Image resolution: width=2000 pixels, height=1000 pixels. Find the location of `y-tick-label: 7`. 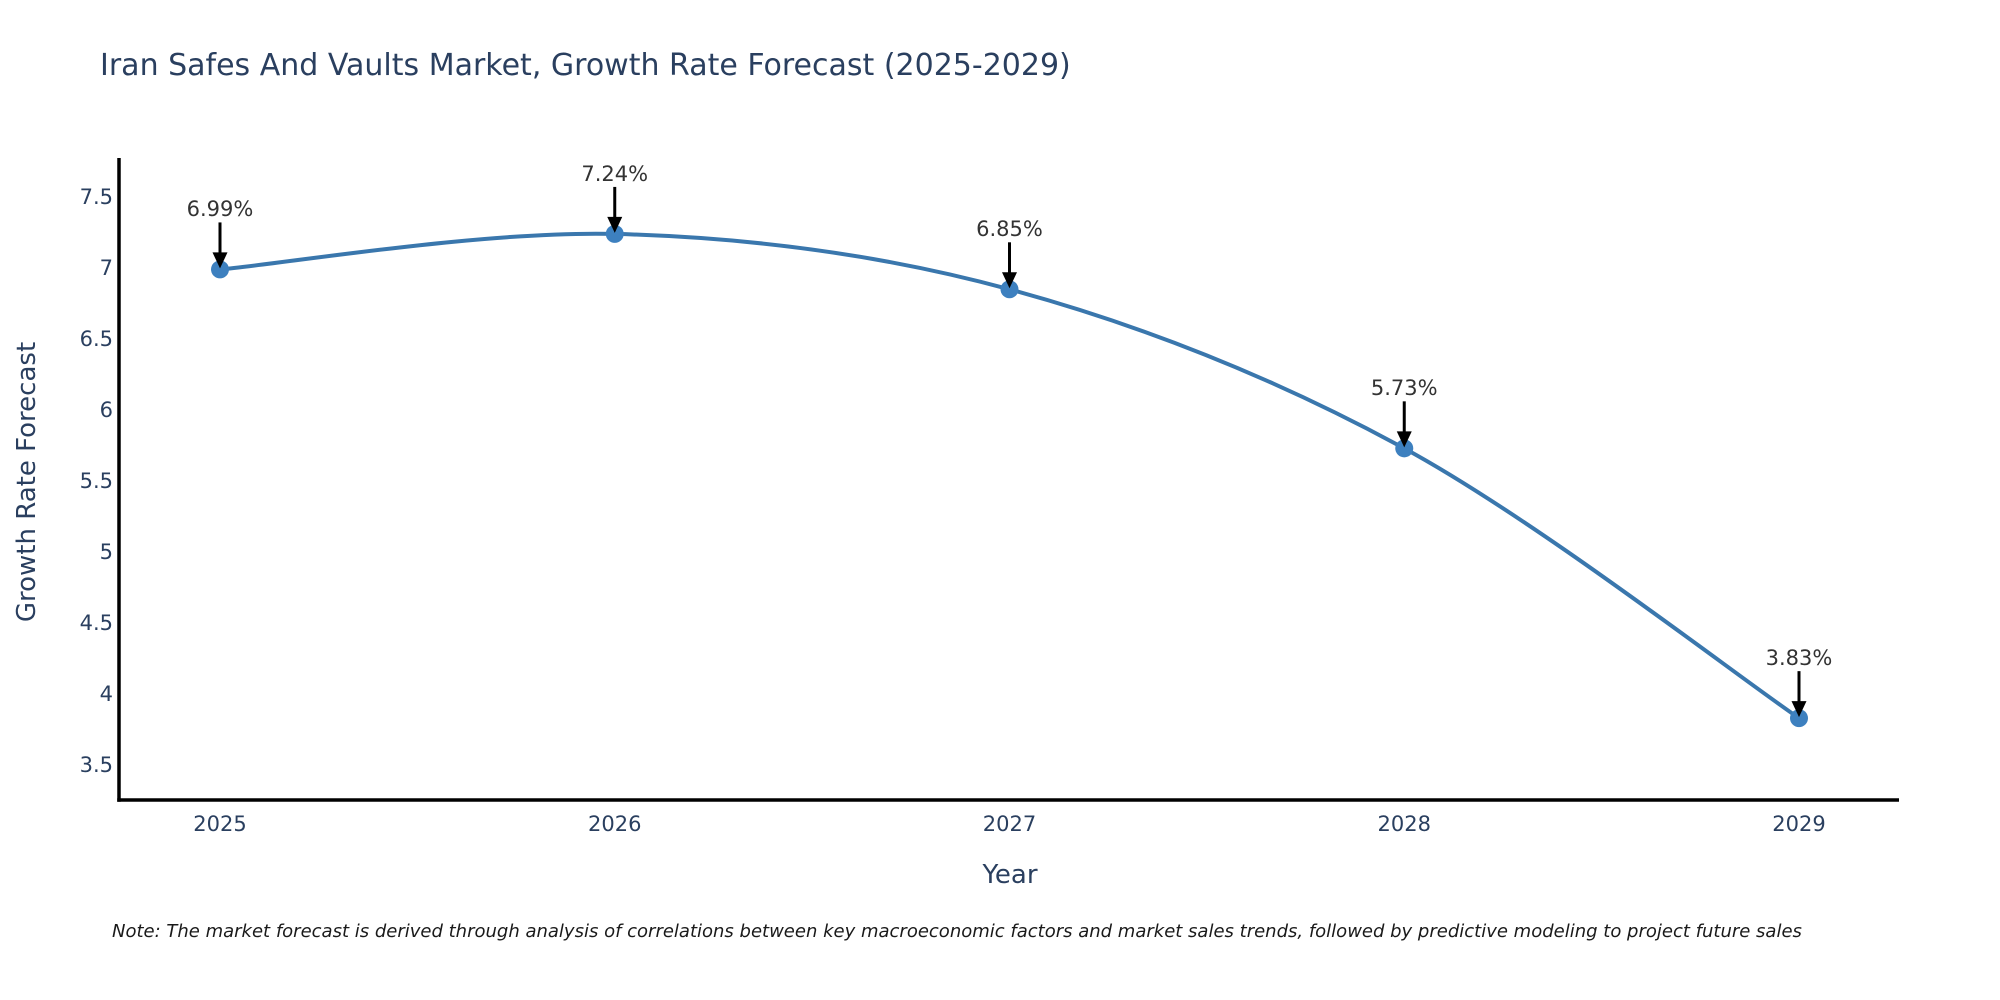

y-tick-label: 7 is located at coordinates (106, 268).